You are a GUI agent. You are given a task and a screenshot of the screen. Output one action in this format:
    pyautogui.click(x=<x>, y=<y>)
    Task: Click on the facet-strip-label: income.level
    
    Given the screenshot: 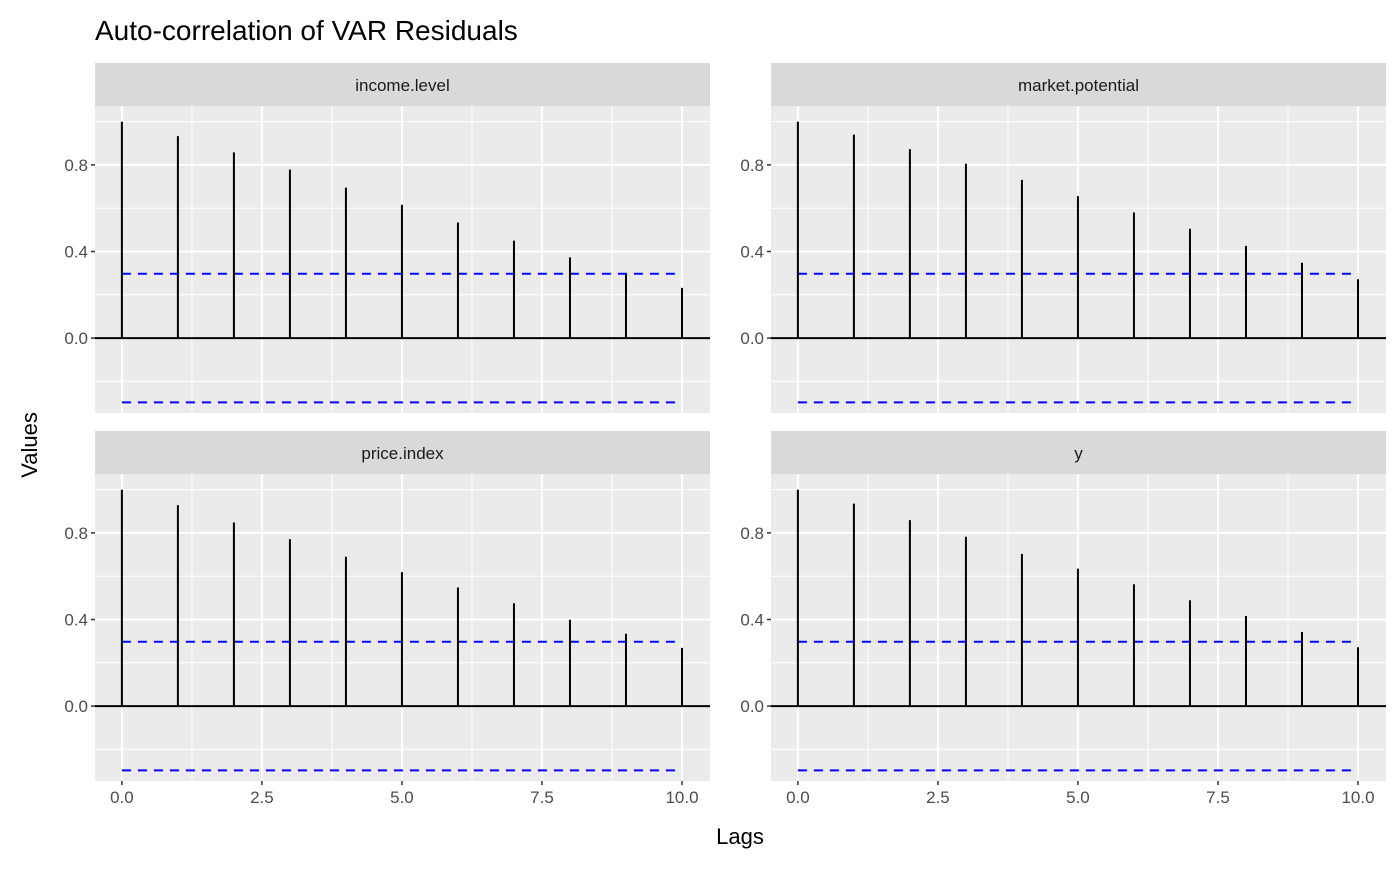 What is the action you would take?
    pyautogui.click(x=402, y=85)
    